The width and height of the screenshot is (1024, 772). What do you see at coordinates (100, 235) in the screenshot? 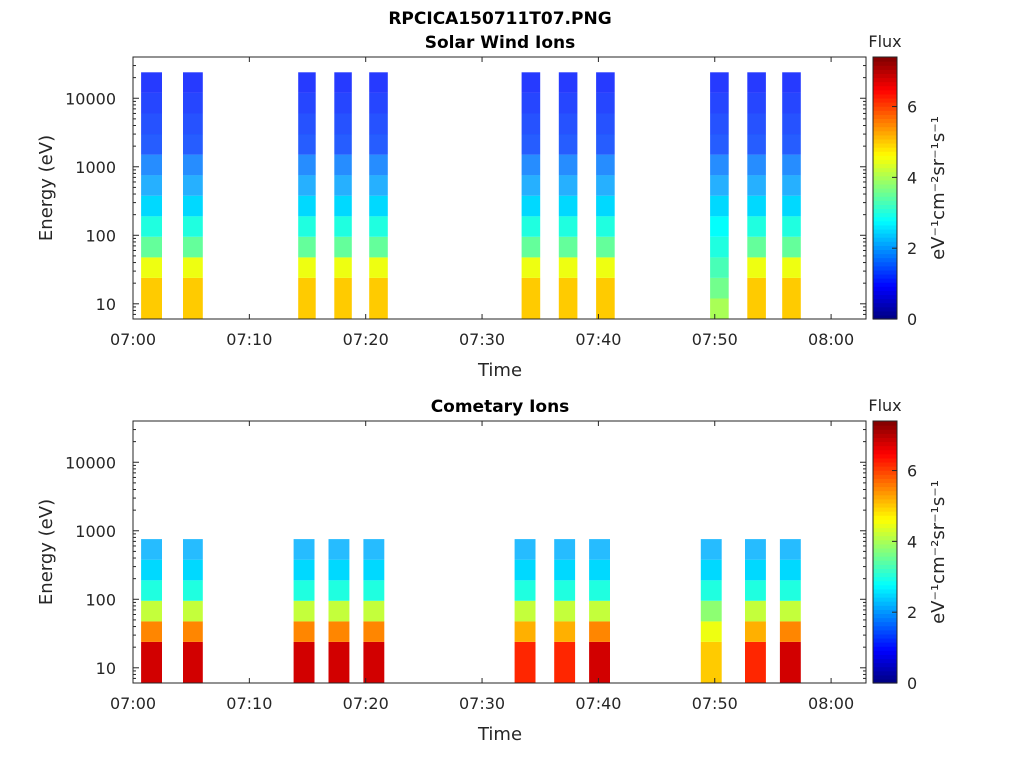
I see `y-tick-label: 100` at bounding box center [100, 235].